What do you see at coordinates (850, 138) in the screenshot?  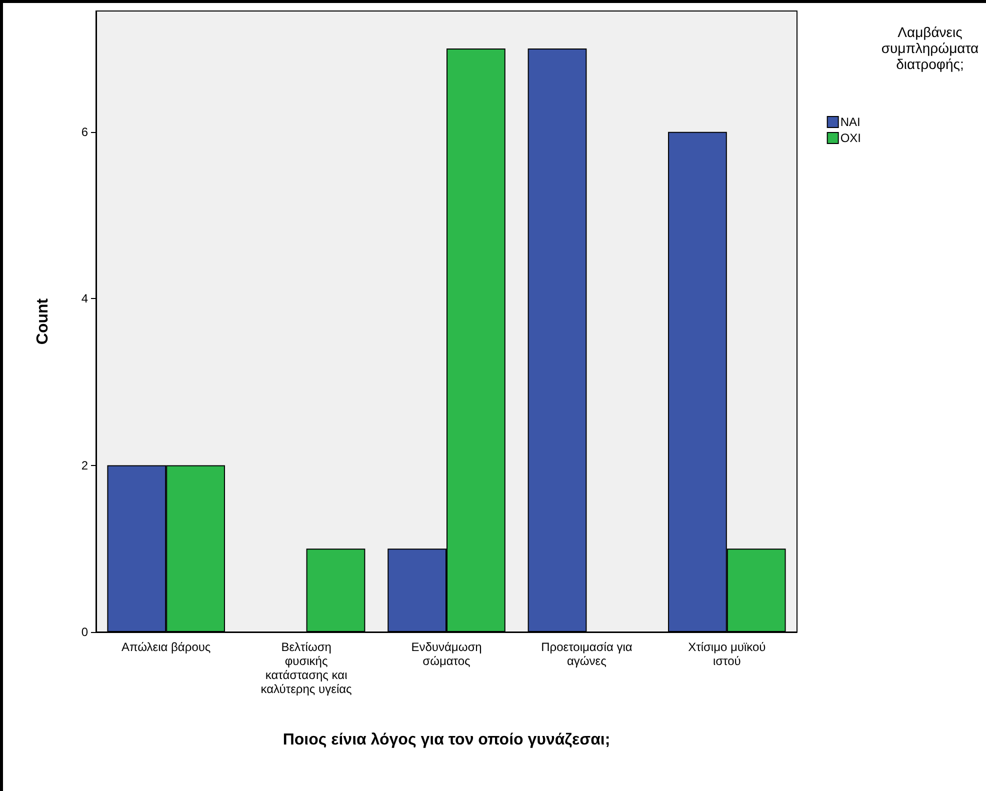 I see `legend-label: ΟΧΙ` at bounding box center [850, 138].